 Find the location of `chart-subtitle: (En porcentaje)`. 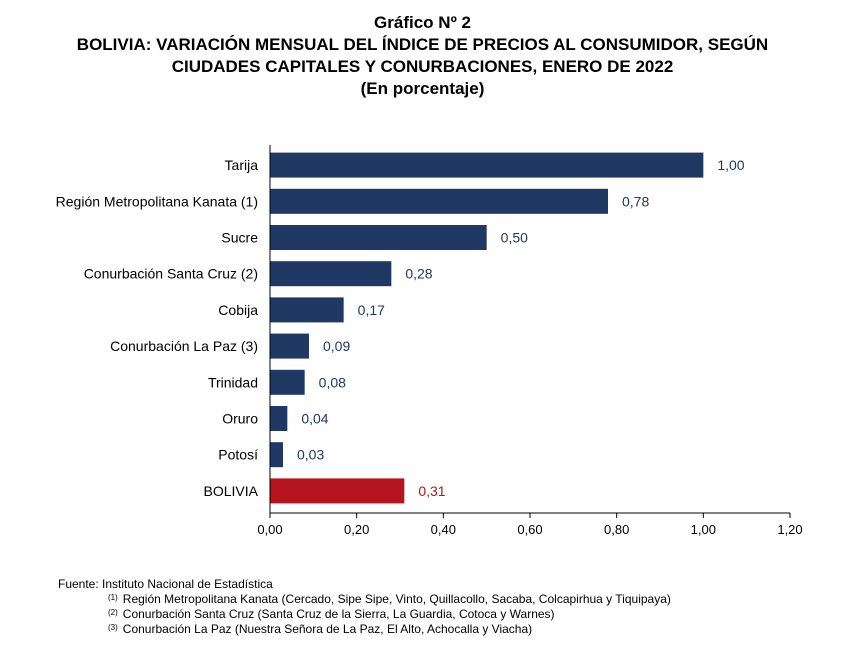

chart-subtitle: (En porcentaje) is located at coordinates (422, 88).